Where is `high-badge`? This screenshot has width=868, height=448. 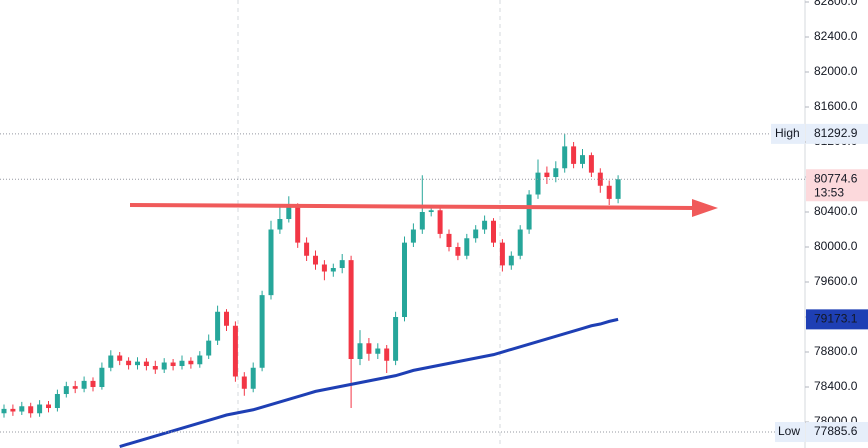 high-badge is located at coordinates (788, 133).